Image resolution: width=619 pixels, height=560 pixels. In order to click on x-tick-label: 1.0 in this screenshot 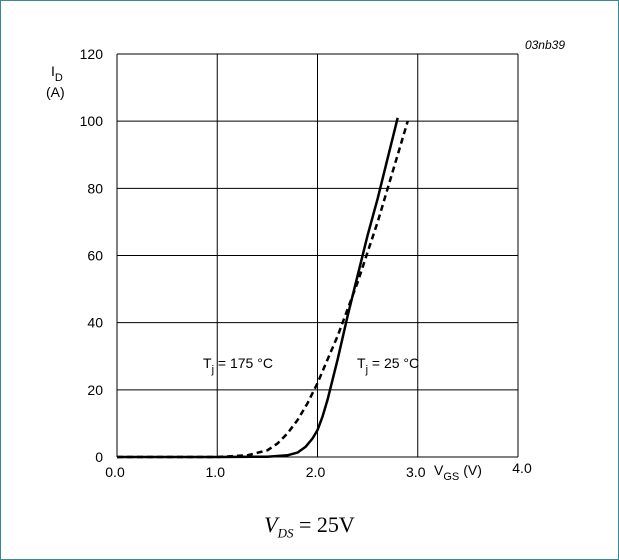, I will do `click(216, 472)`.